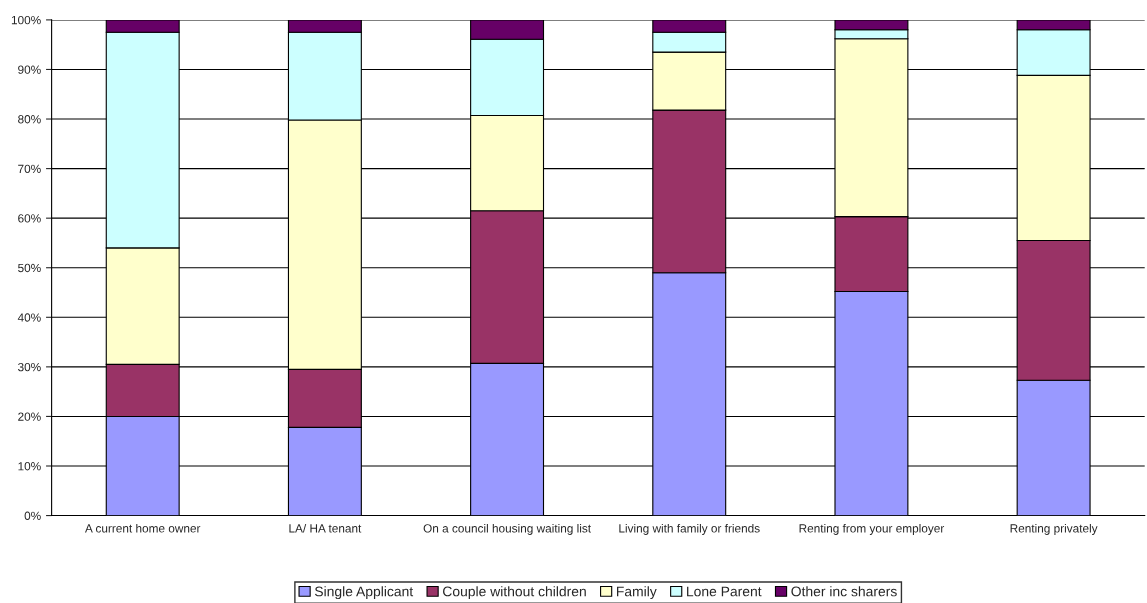 This screenshot has height=603, width=1147. I want to click on y-tick-label: 90%, so click(29, 69).